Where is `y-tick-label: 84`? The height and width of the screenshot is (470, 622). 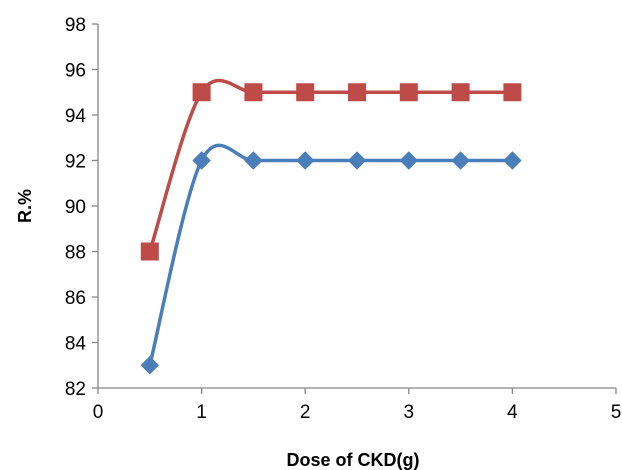
y-tick-label: 84 is located at coordinates (76, 344).